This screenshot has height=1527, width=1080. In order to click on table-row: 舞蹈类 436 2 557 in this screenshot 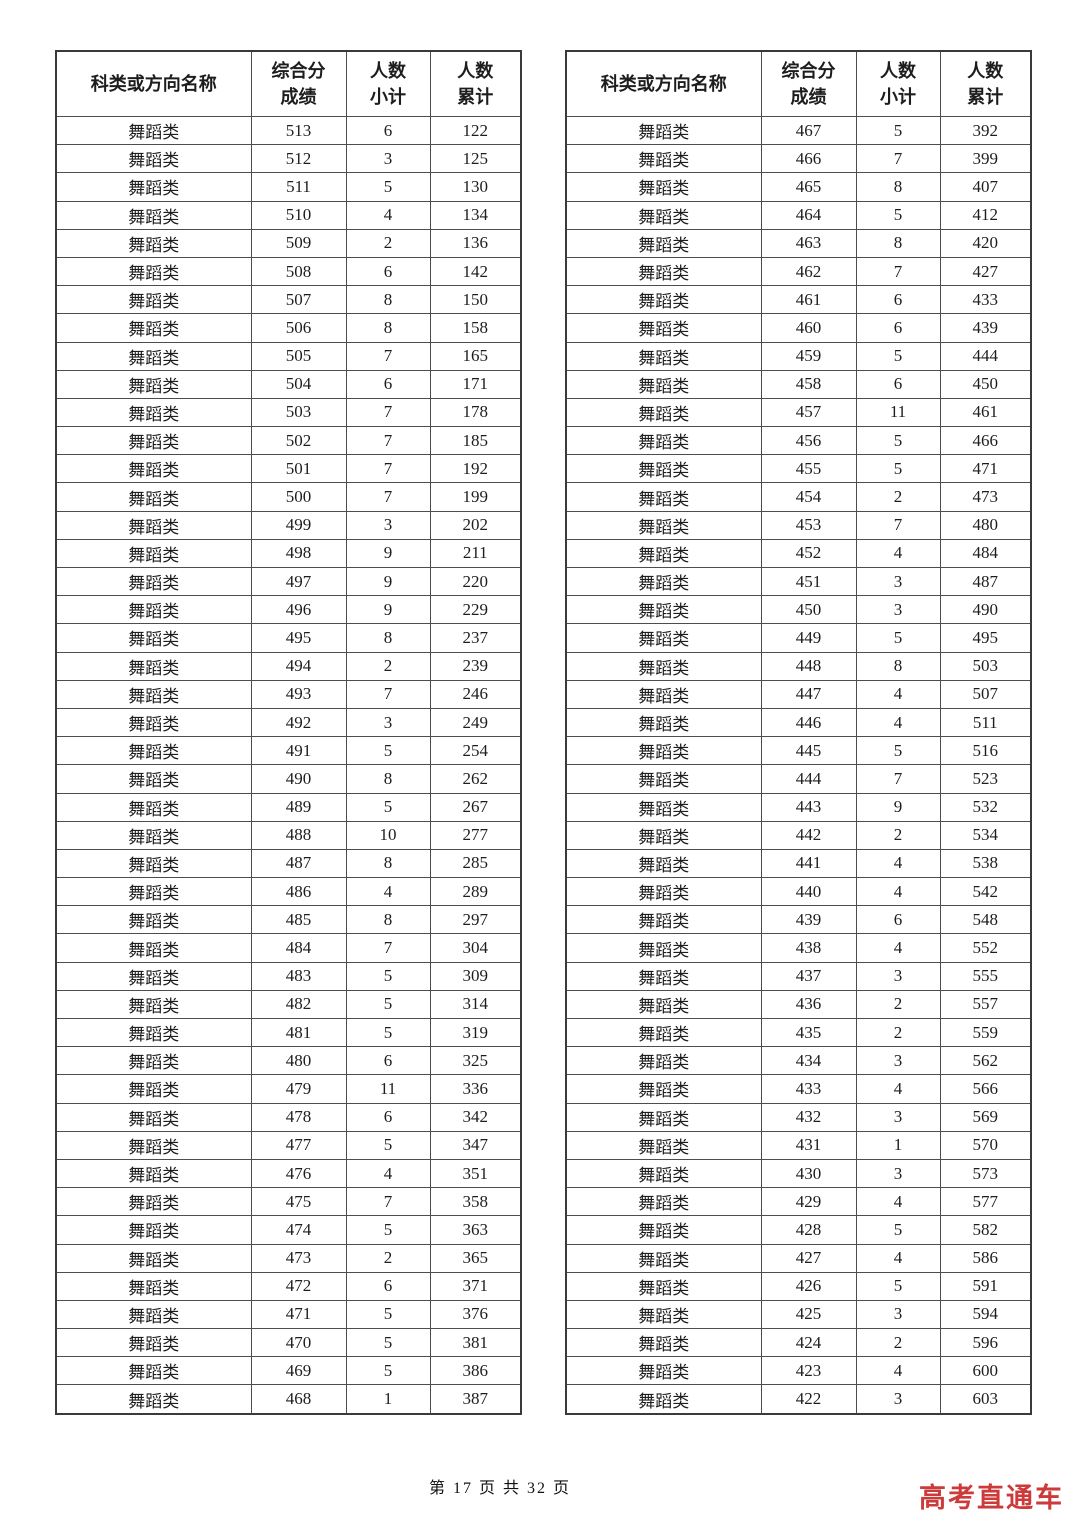, I will do `click(798, 1004)`.